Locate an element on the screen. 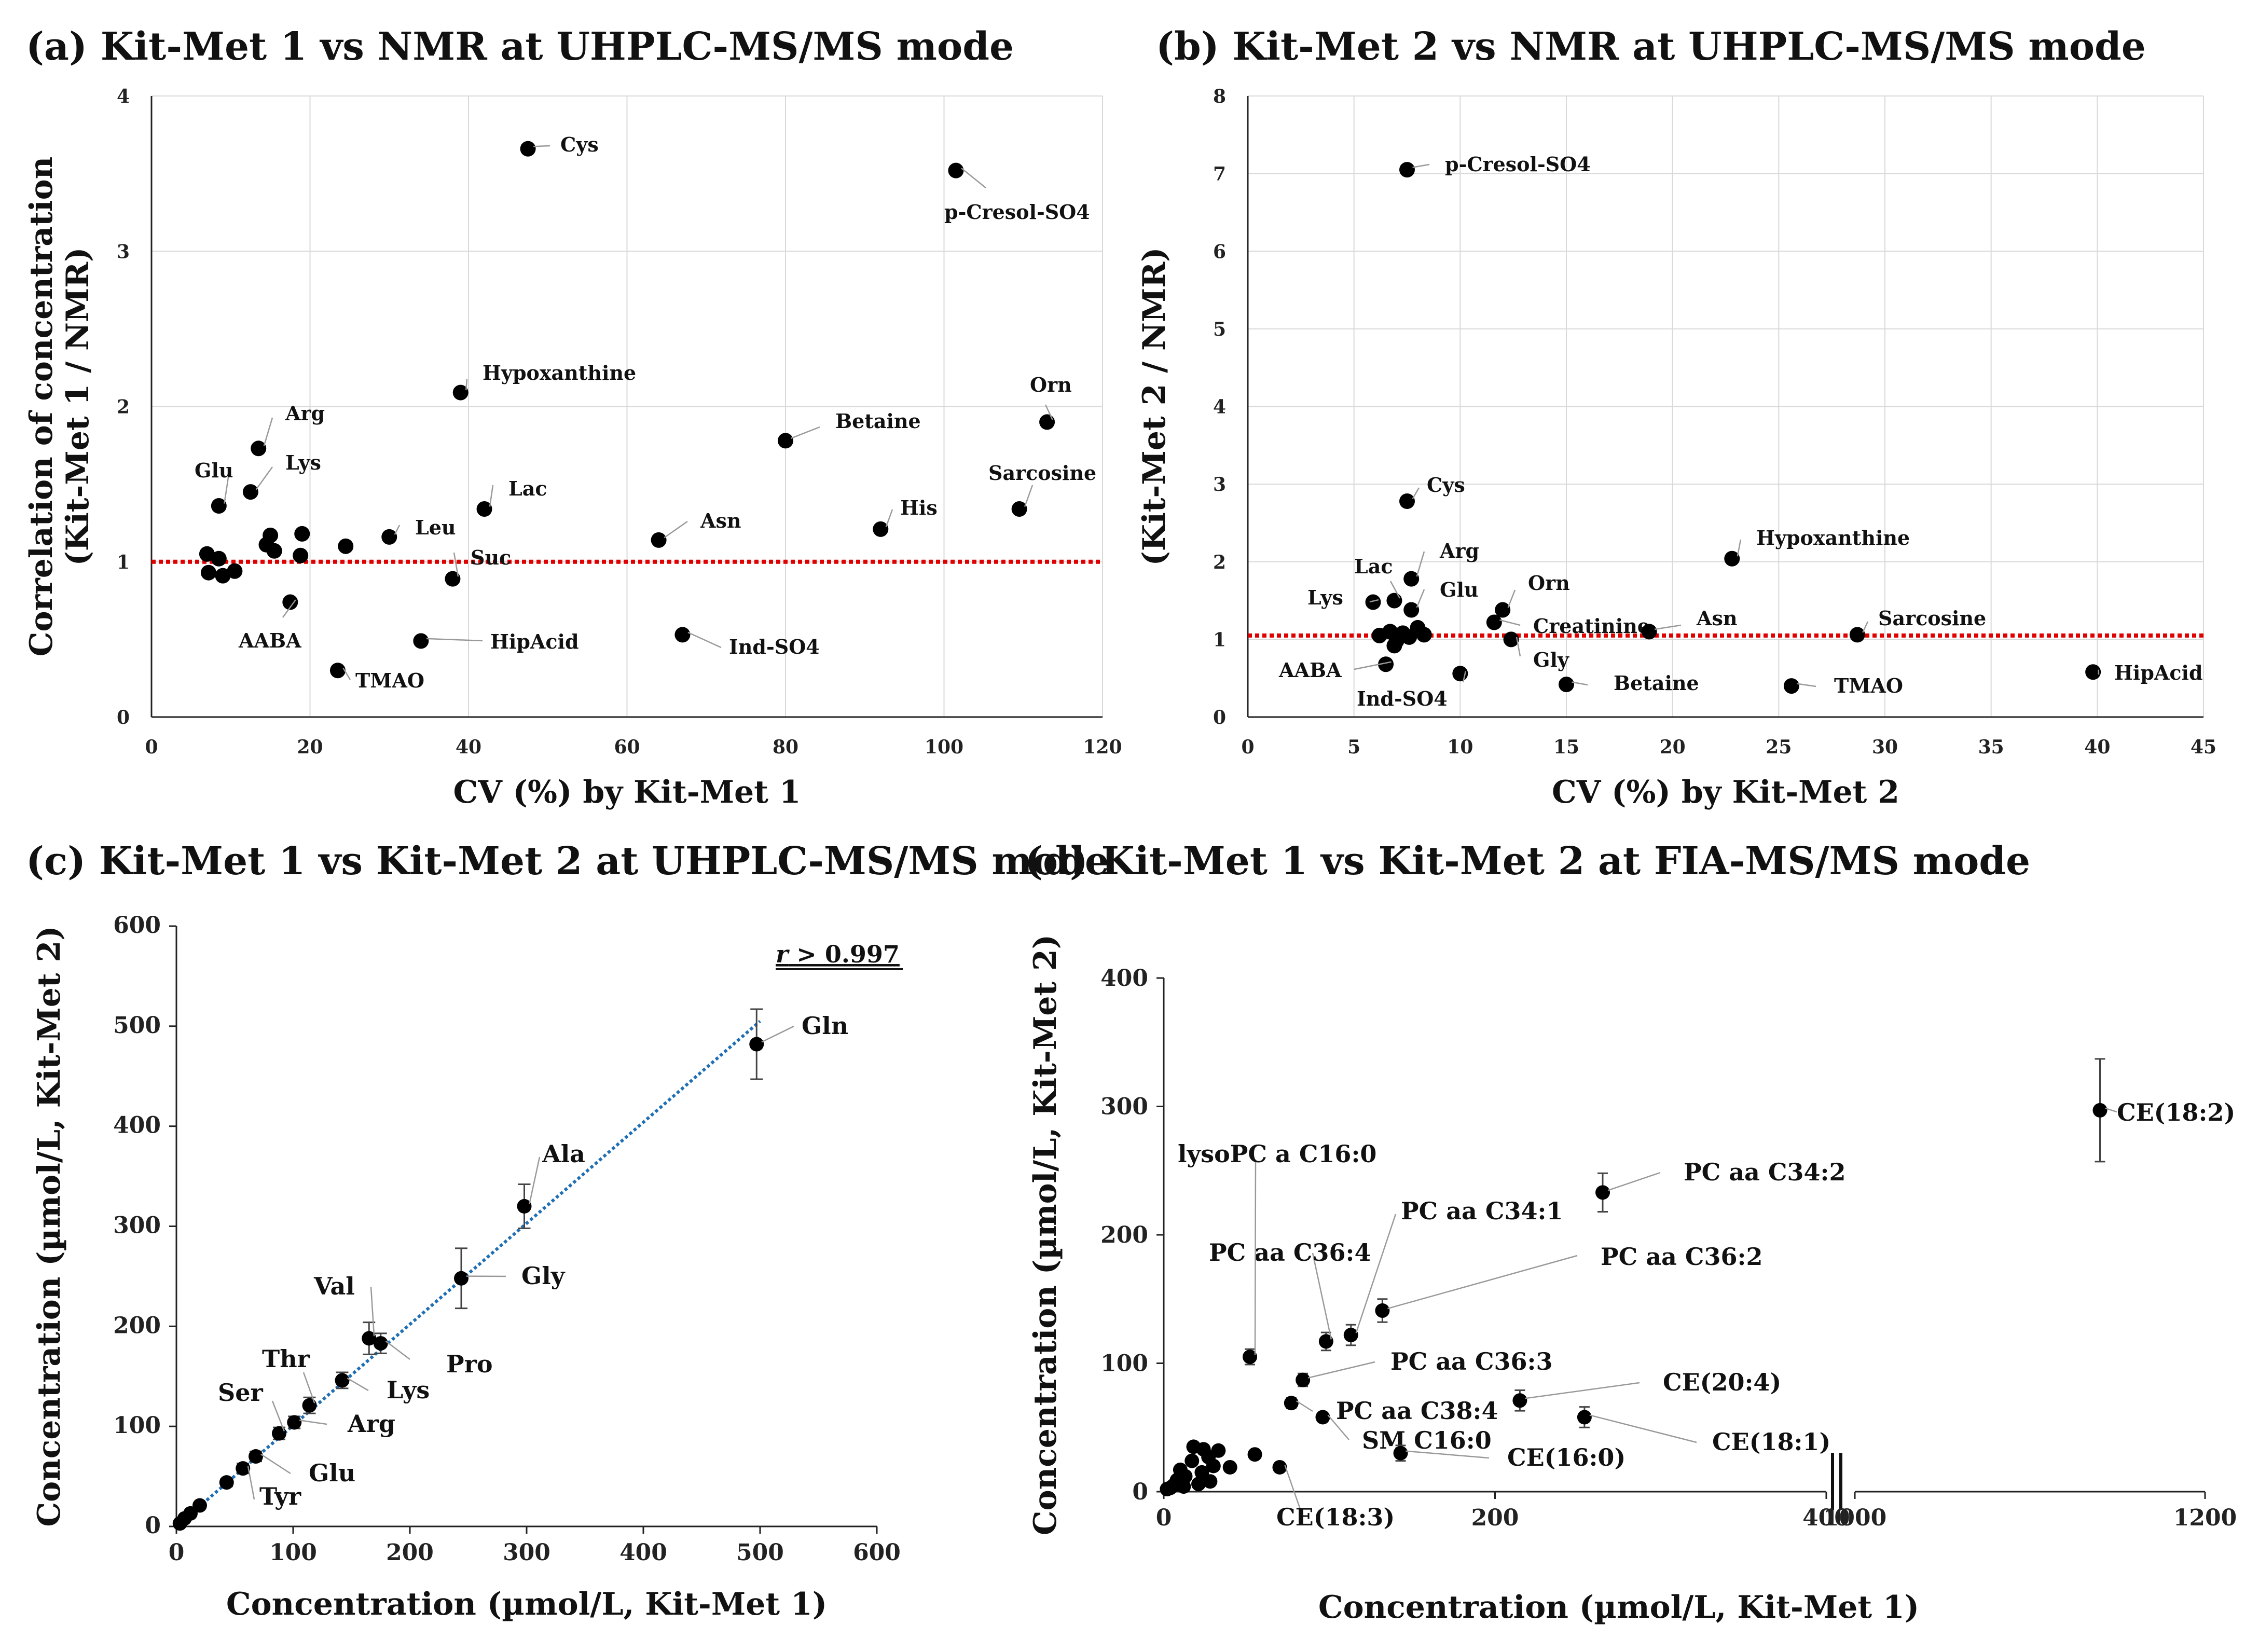  panel-b-x-tick: 15 is located at coordinates (1566, 747).